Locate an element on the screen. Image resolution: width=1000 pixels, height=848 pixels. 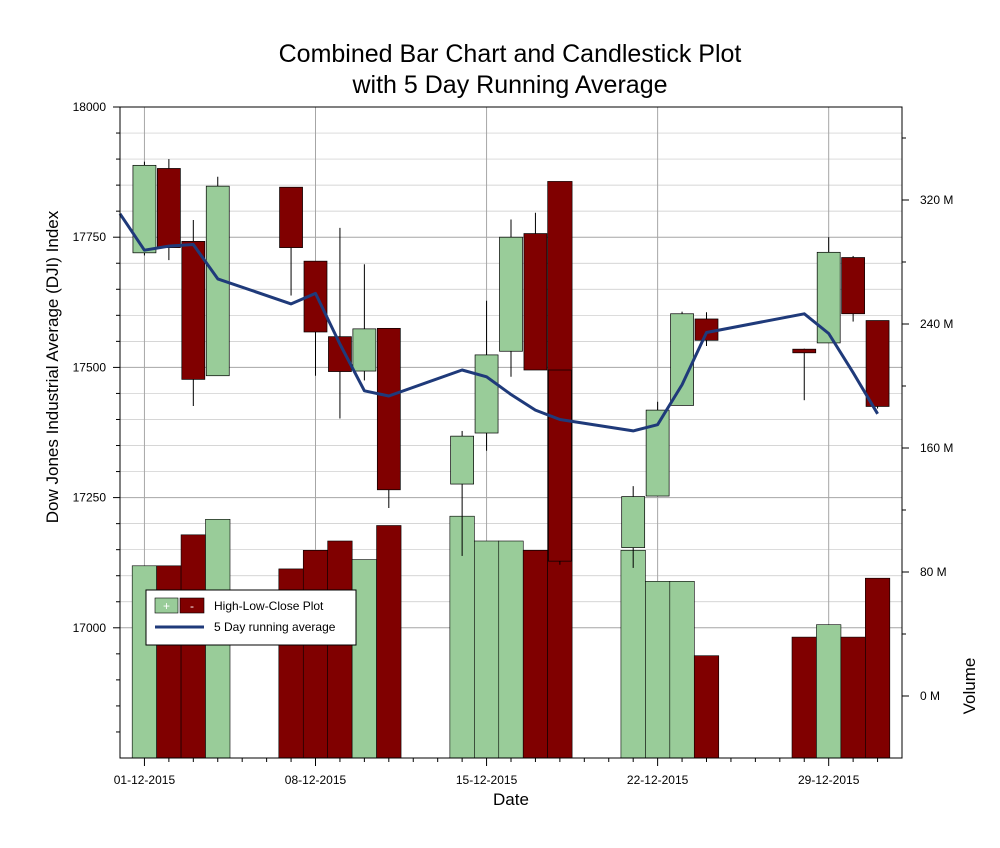
y-tick-label: 17500 is located at coordinates (90, 367).